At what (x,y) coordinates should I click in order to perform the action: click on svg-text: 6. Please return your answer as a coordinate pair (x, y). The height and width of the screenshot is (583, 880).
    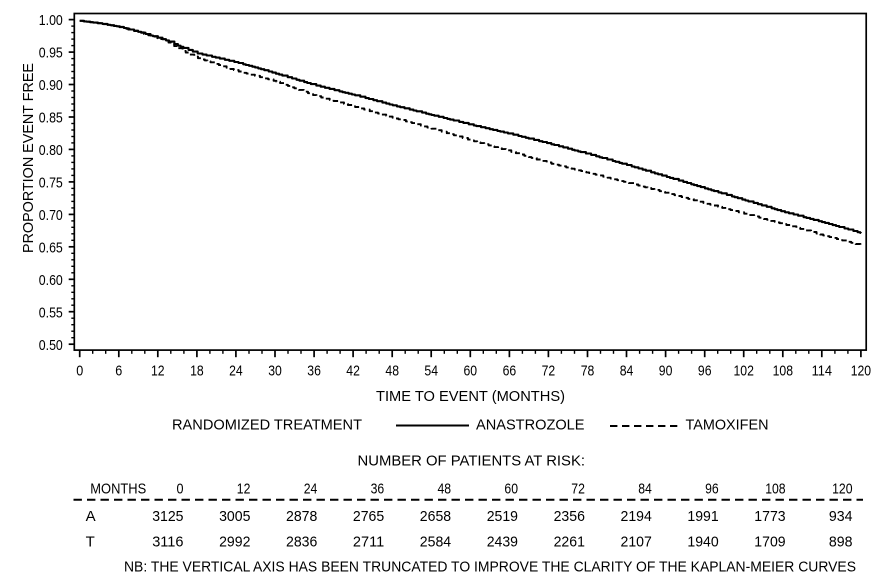
    Looking at the image, I should click on (118, 371).